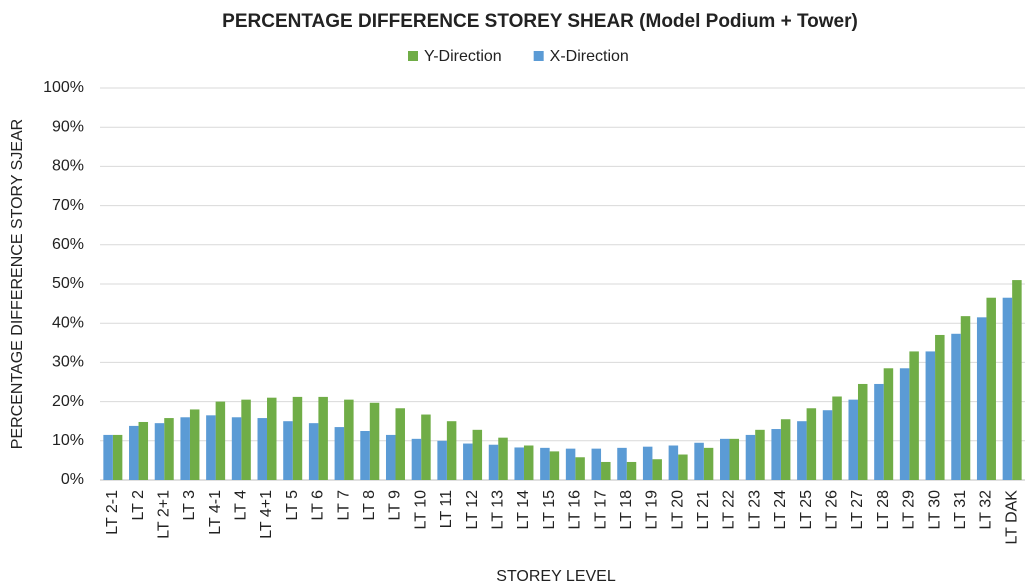 The image size is (1028, 587). What do you see at coordinates (68, 244) in the screenshot?
I see `y-tick-label: 60%` at bounding box center [68, 244].